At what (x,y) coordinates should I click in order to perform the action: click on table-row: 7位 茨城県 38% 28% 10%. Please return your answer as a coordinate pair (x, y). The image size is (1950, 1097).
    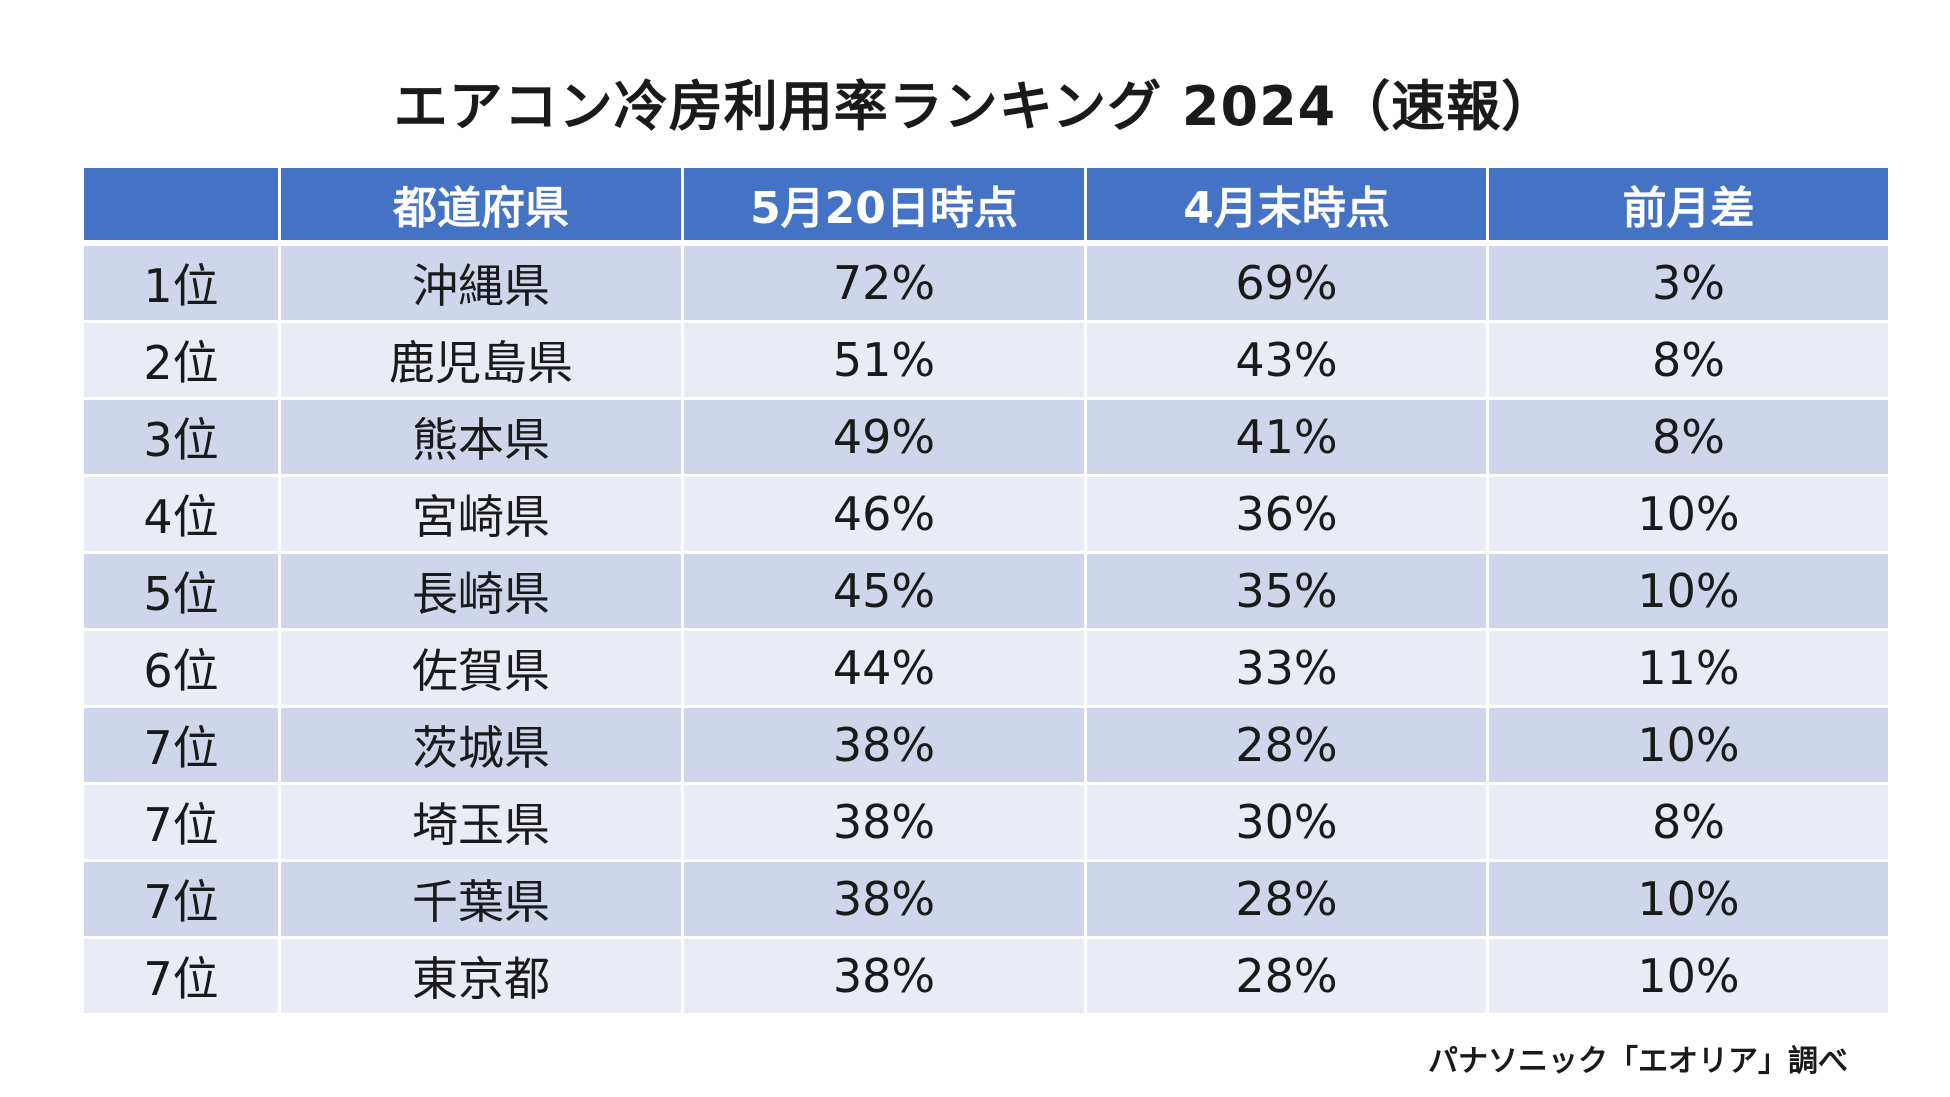
    Looking at the image, I should click on (986, 745).